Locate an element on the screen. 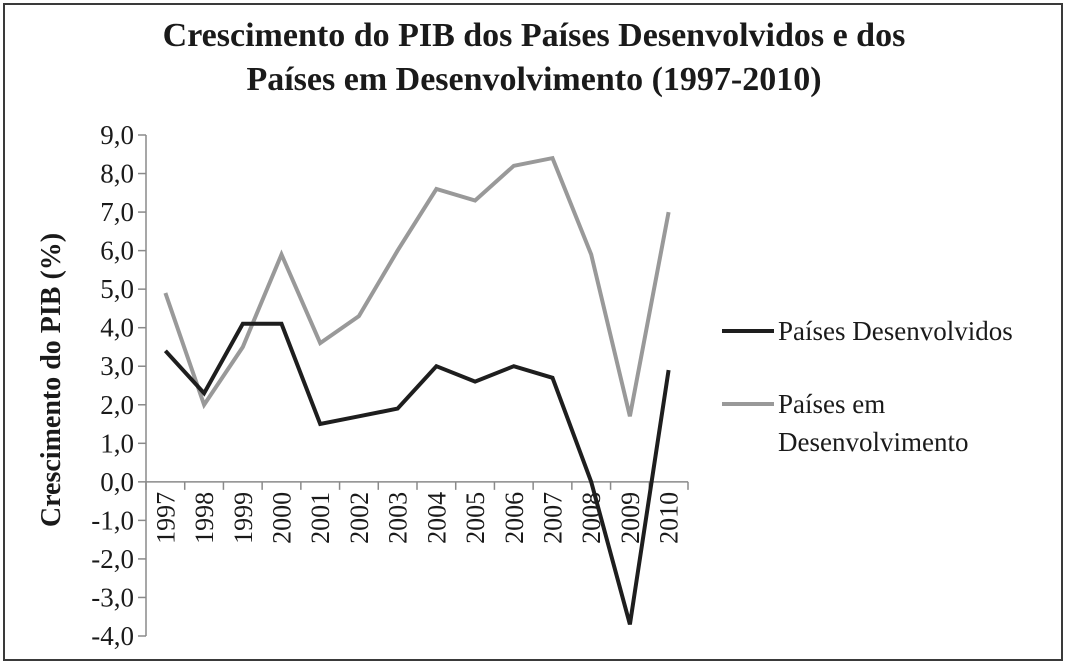  x-tick-label: 1998 is located at coordinates (204, 518).